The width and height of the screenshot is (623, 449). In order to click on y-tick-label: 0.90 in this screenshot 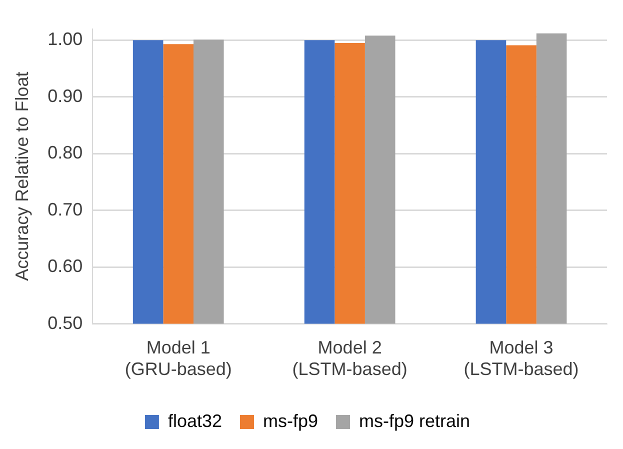, I will do `click(65, 96)`.